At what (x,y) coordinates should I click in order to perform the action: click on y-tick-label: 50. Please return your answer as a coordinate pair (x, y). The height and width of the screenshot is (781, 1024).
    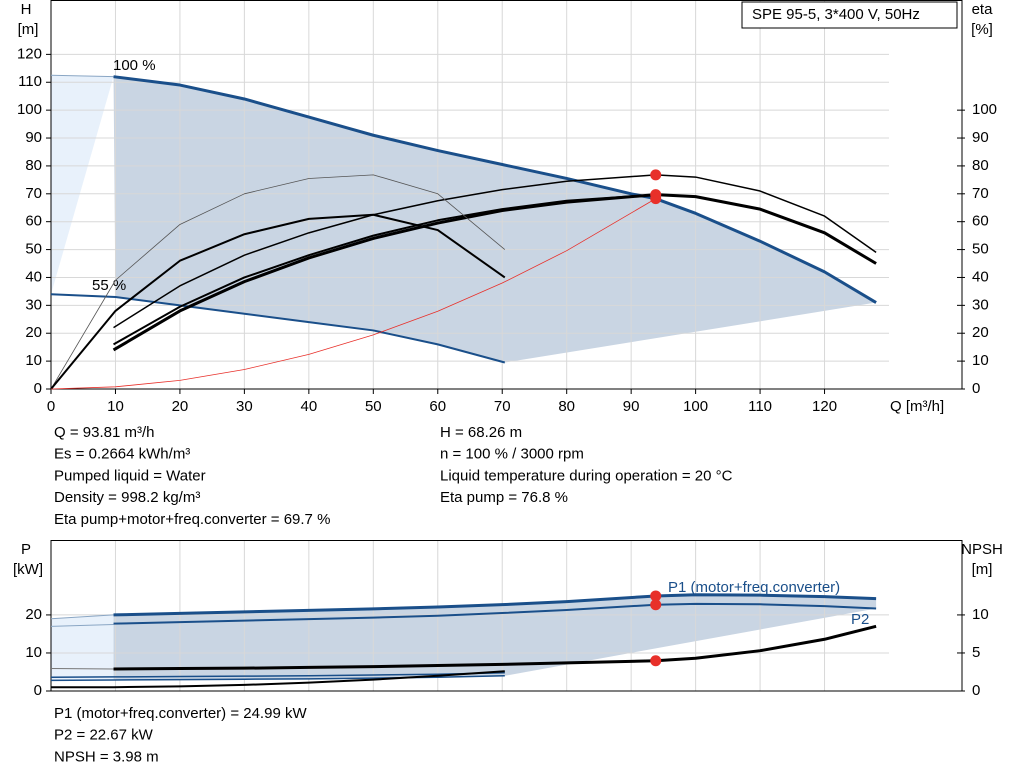
    Looking at the image, I should click on (33, 249).